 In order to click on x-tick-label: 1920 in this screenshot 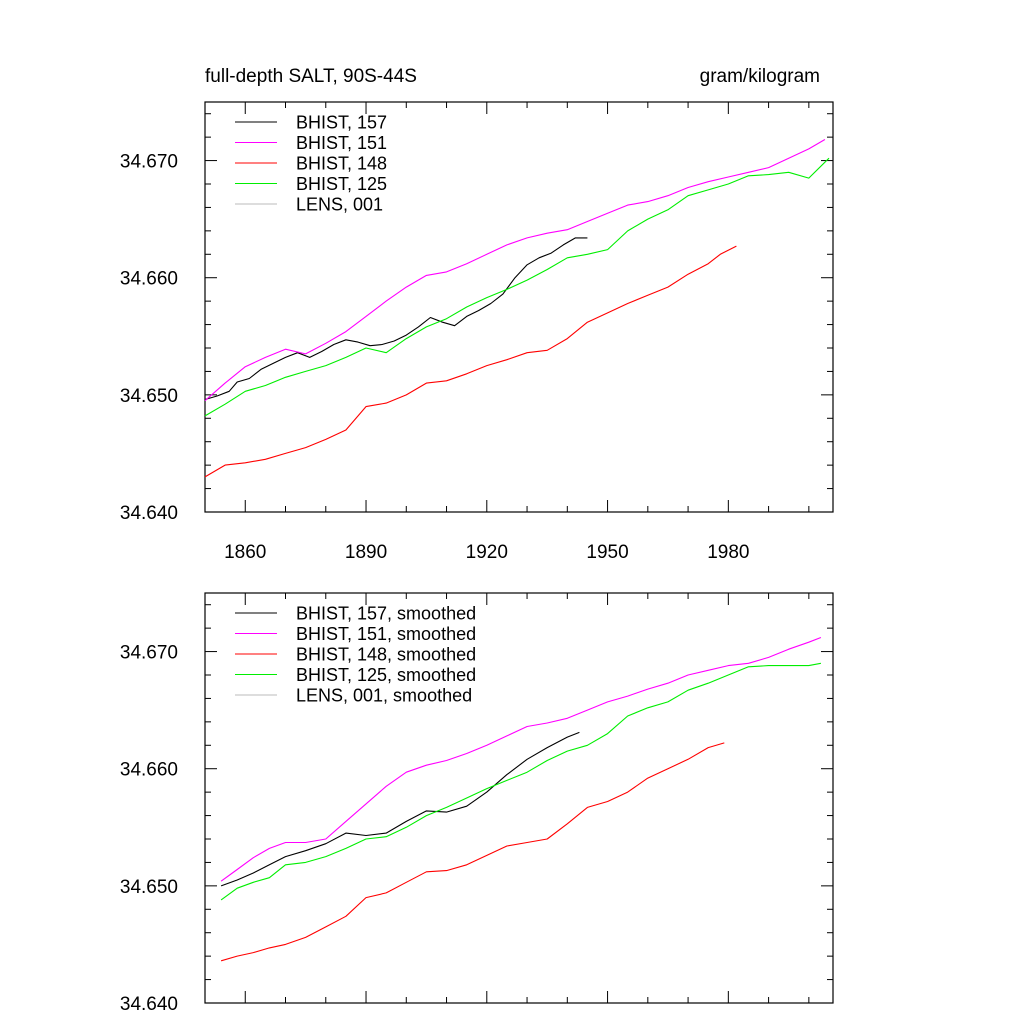, I will do `click(487, 552)`.